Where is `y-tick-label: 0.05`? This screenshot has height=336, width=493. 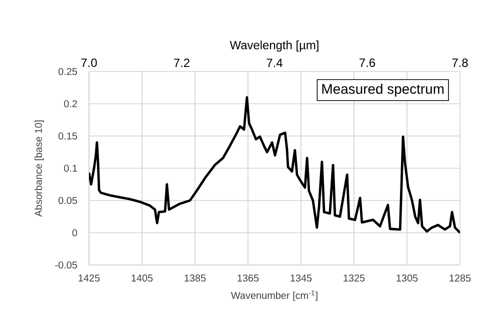 y-tick-label: 0.05 is located at coordinates (68, 200).